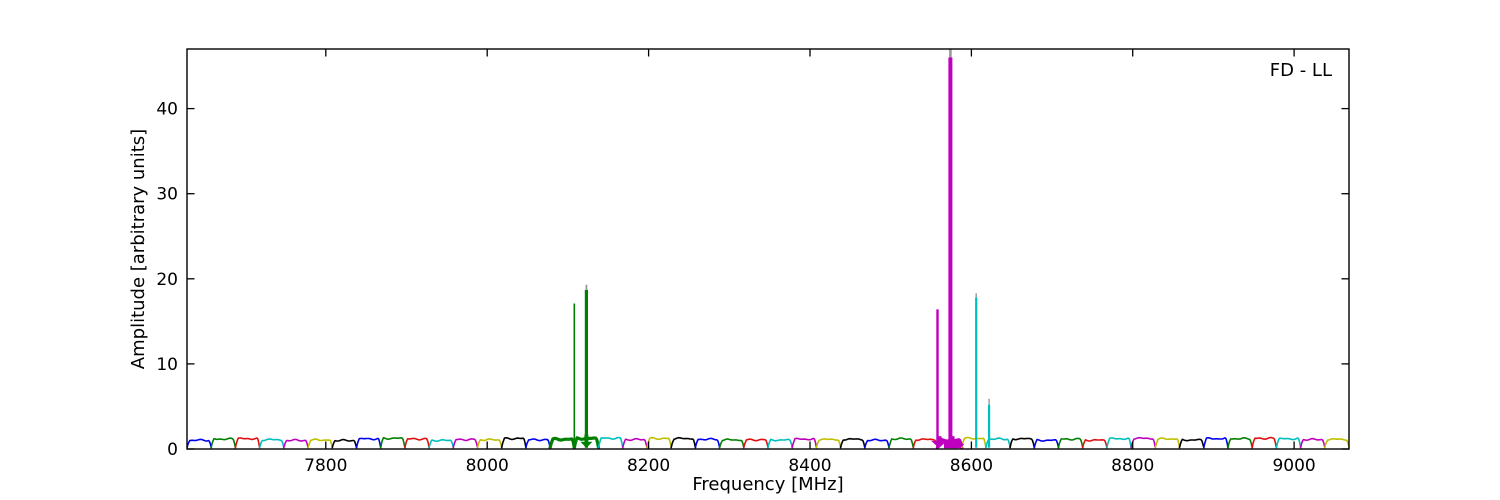 The width and height of the screenshot is (1500, 500). I want to click on x-tick-label: 8800, so click(1132, 466).